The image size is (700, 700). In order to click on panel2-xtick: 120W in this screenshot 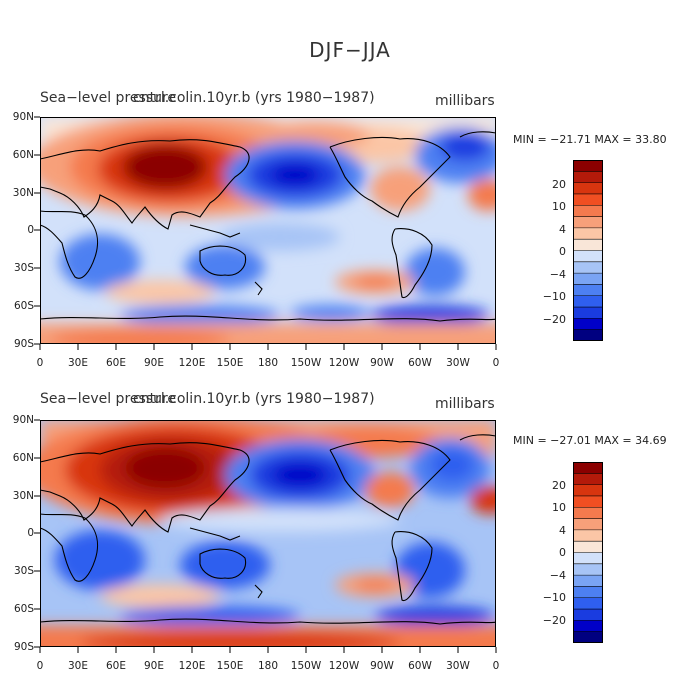, I will do `click(344, 666)`.